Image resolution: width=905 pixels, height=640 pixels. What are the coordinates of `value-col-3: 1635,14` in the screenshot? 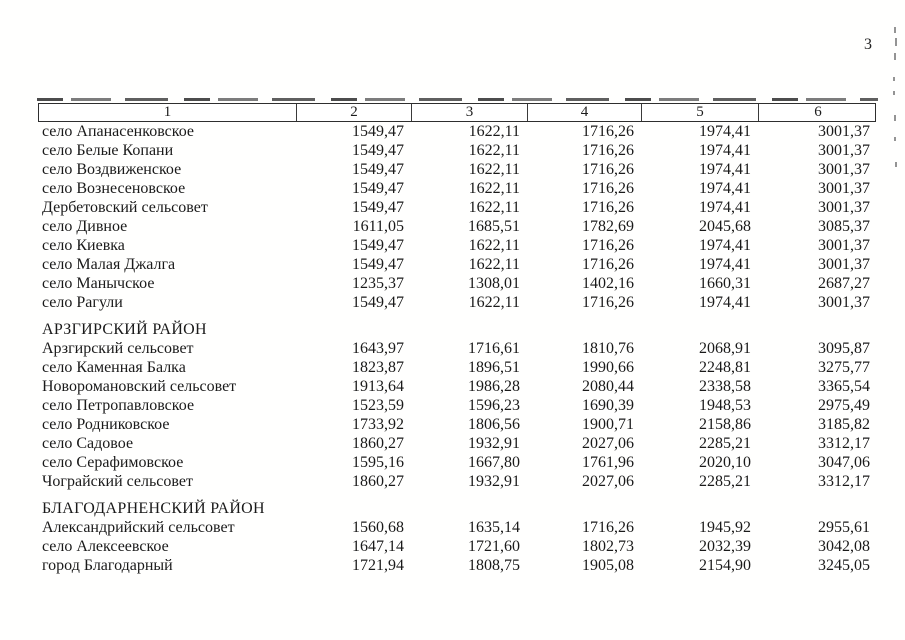 It's located at (494, 527).